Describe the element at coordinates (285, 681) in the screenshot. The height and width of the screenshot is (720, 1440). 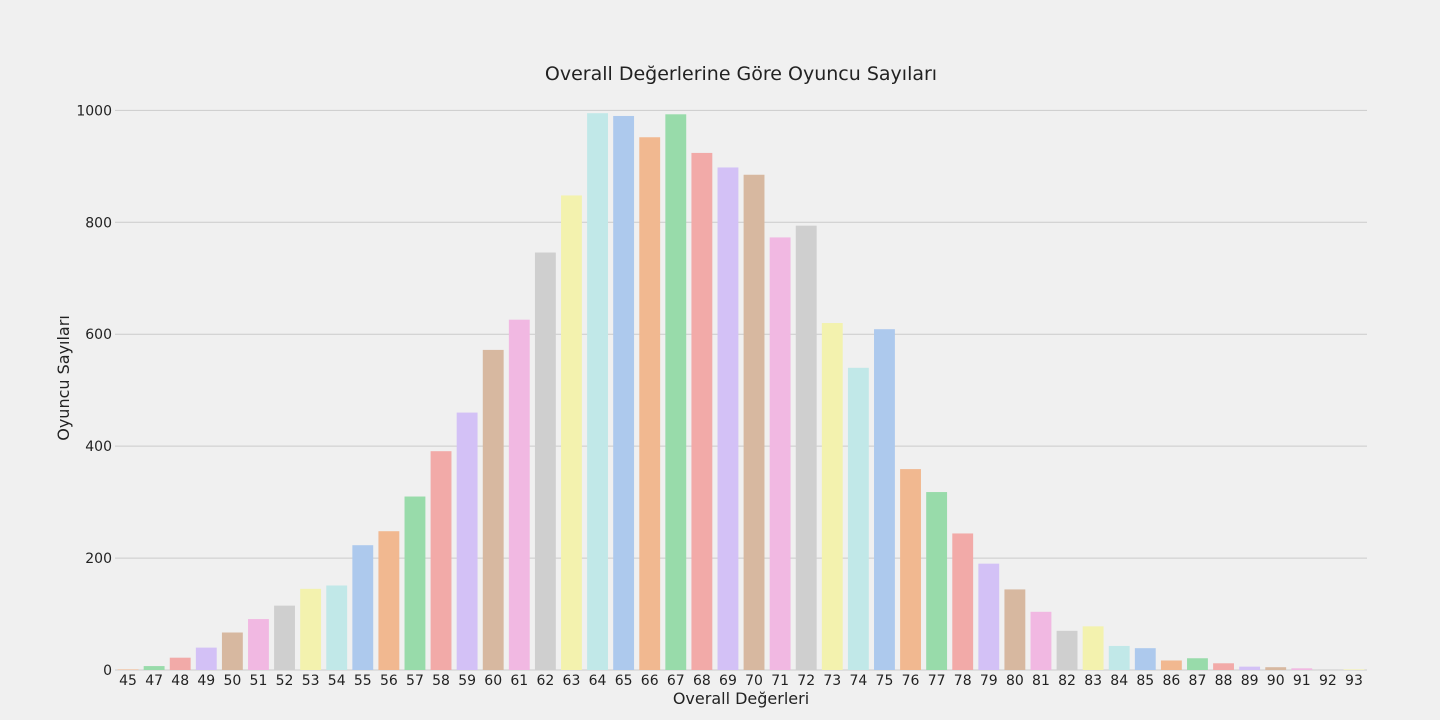
I see `x-tick-label: 52` at that location.